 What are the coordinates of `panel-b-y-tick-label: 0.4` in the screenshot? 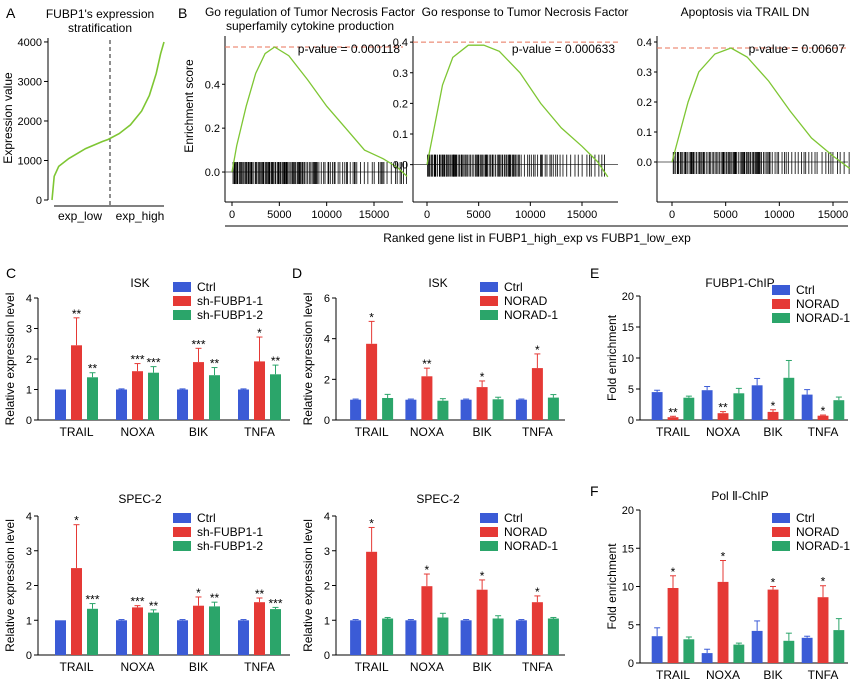 It's located at (644, 43).